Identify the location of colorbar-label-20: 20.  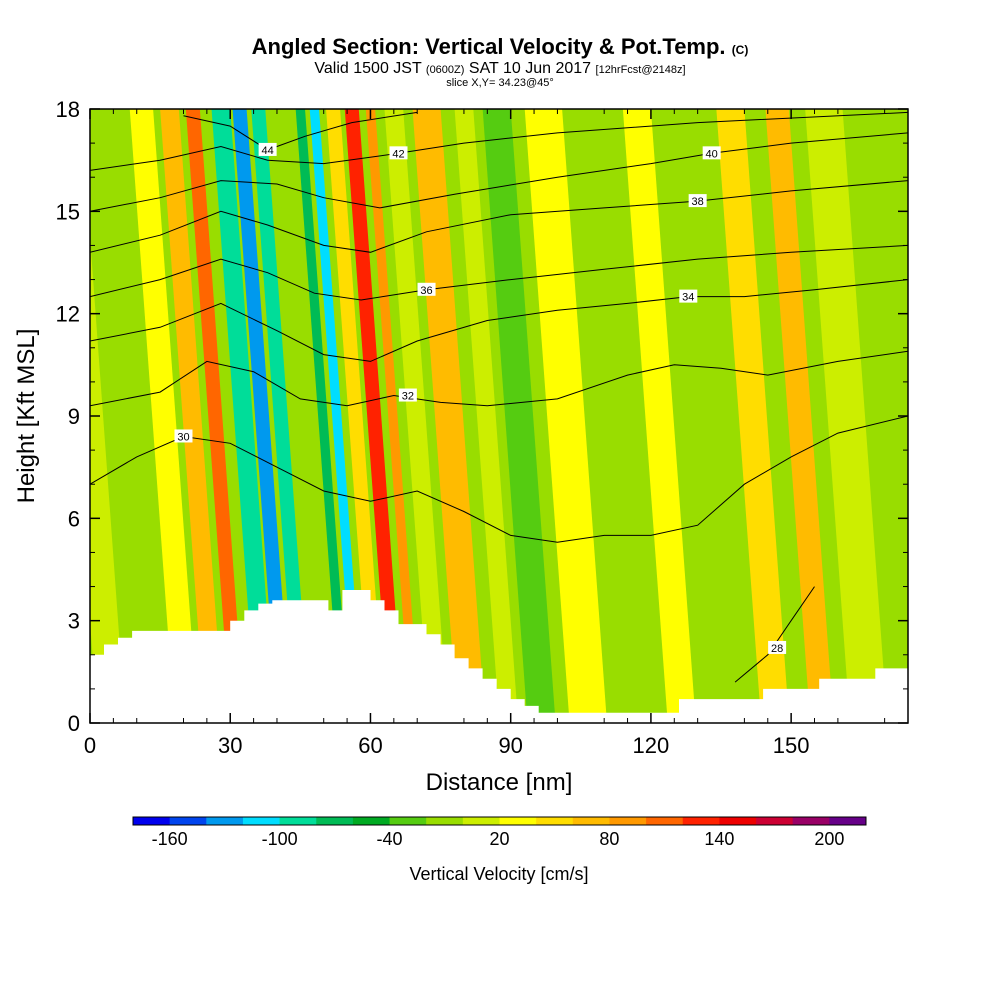
(499, 839).